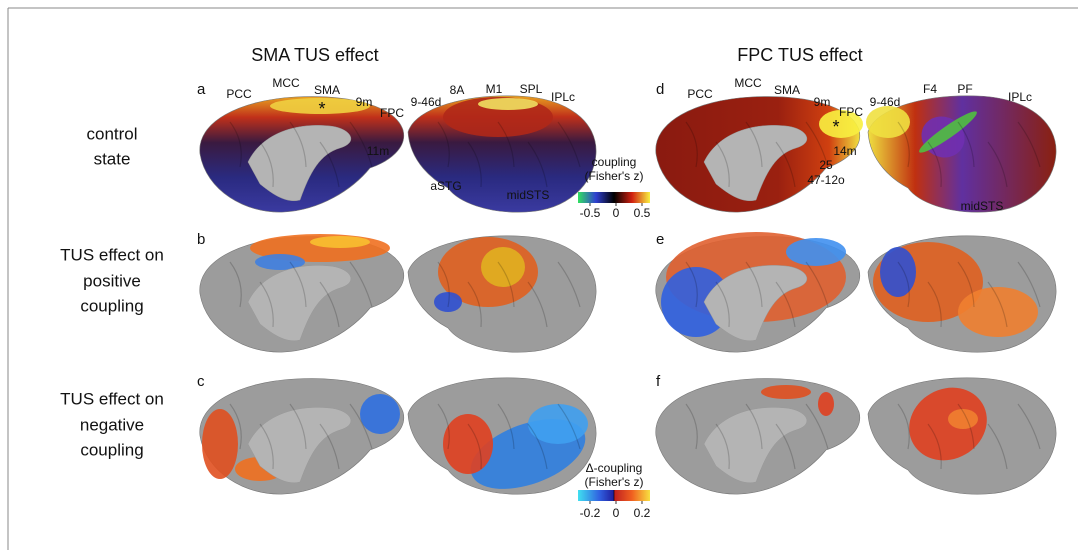 This screenshot has height=550, width=1078. What do you see at coordinates (930, 89) in the screenshot?
I see `region-label: F4` at bounding box center [930, 89].